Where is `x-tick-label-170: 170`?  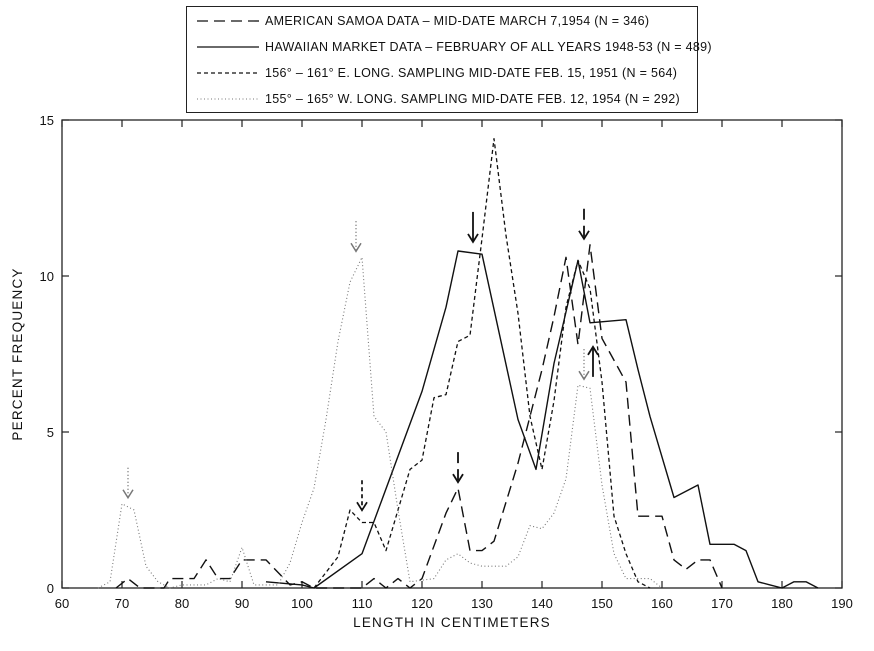
x-tick-label-170: 170 is located at coordinates (722, 603).